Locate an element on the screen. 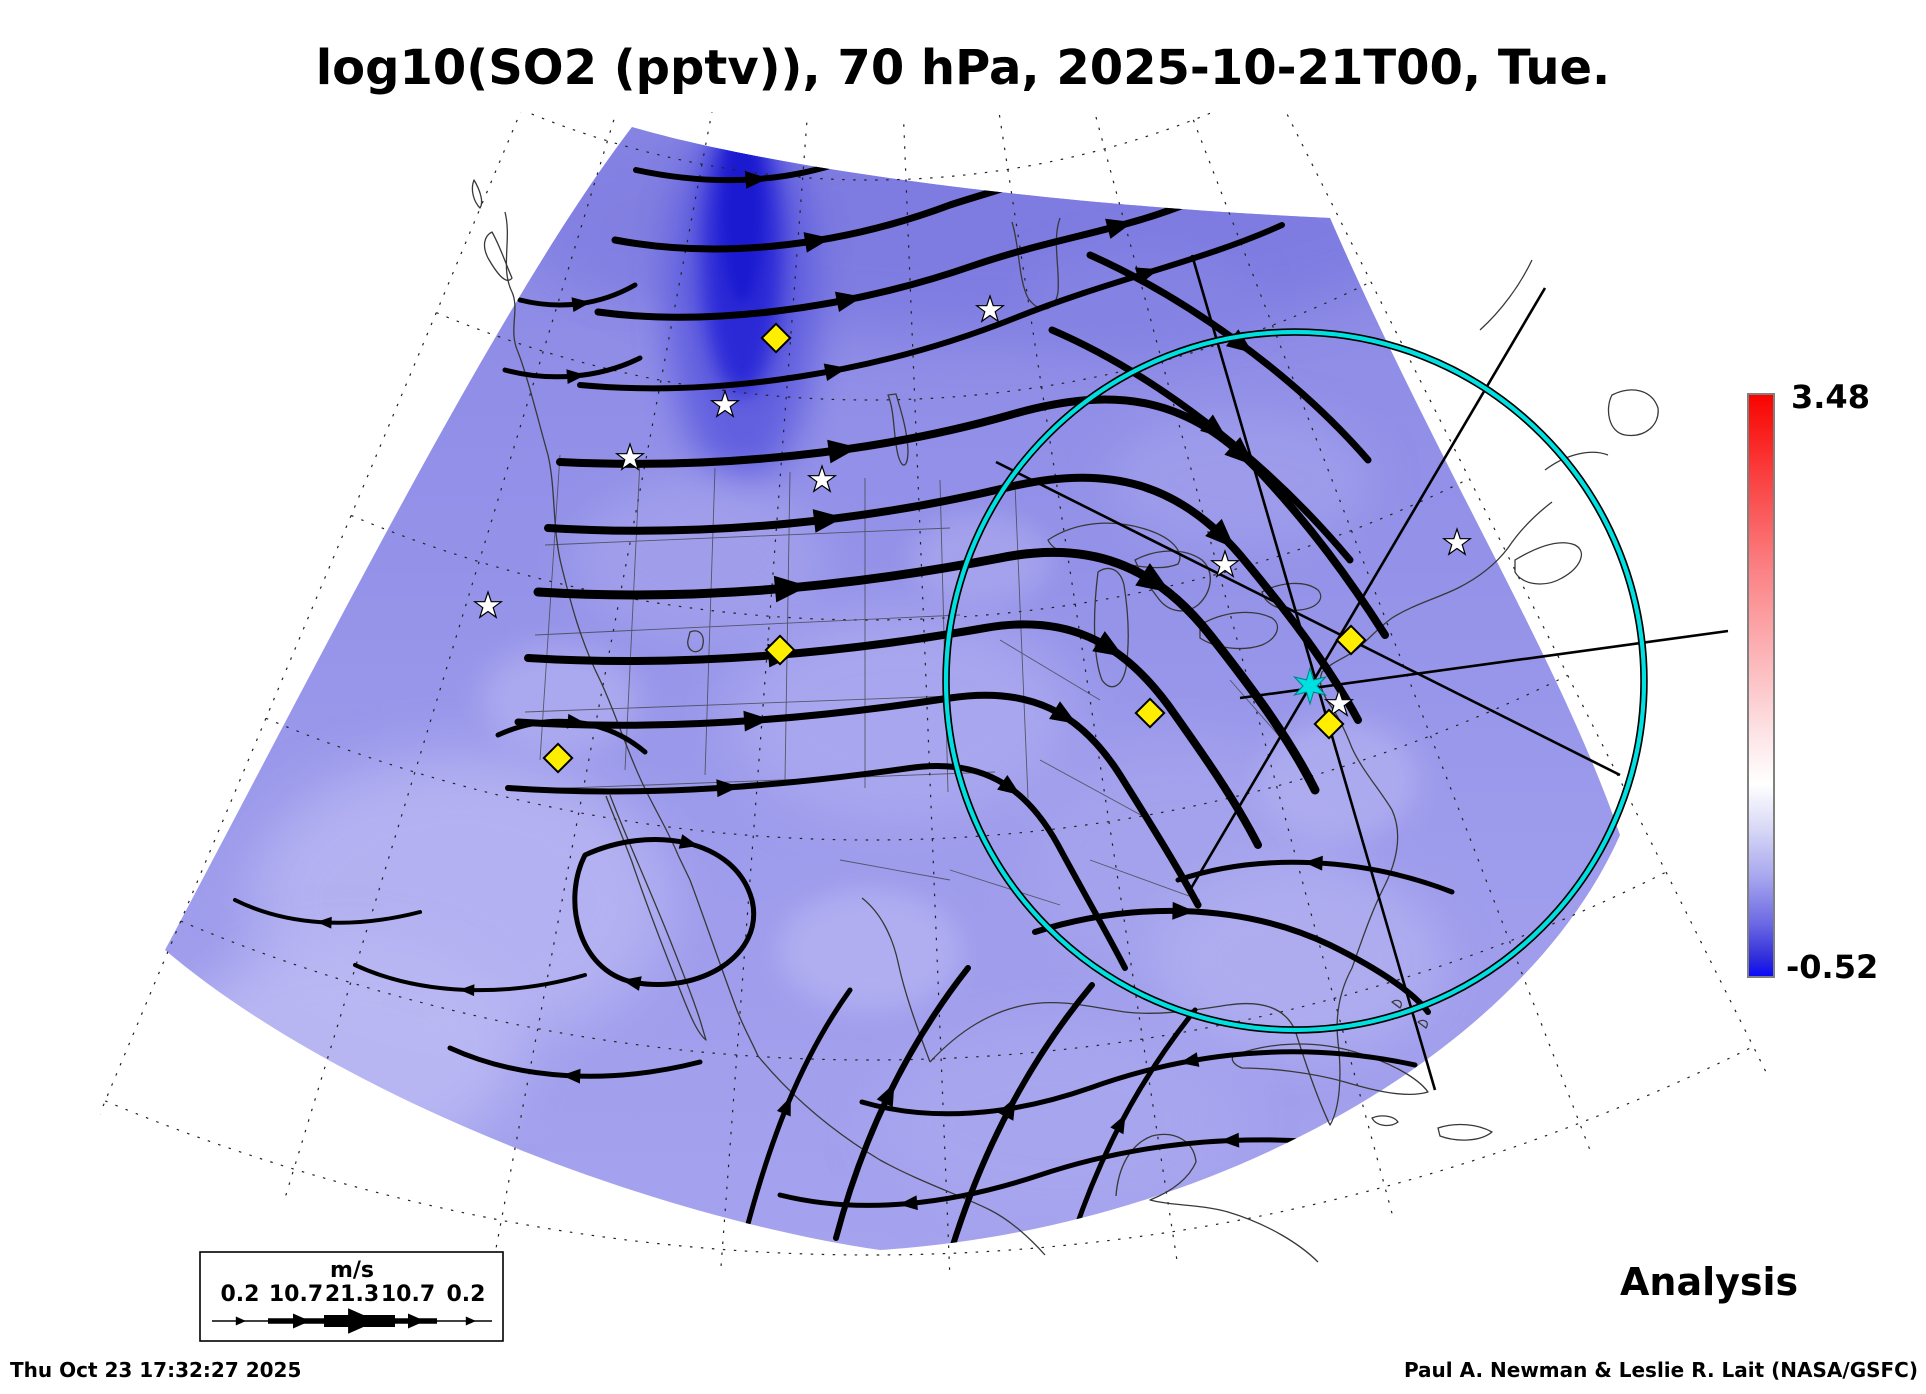  state-borders is located at coordinates (907, 680).